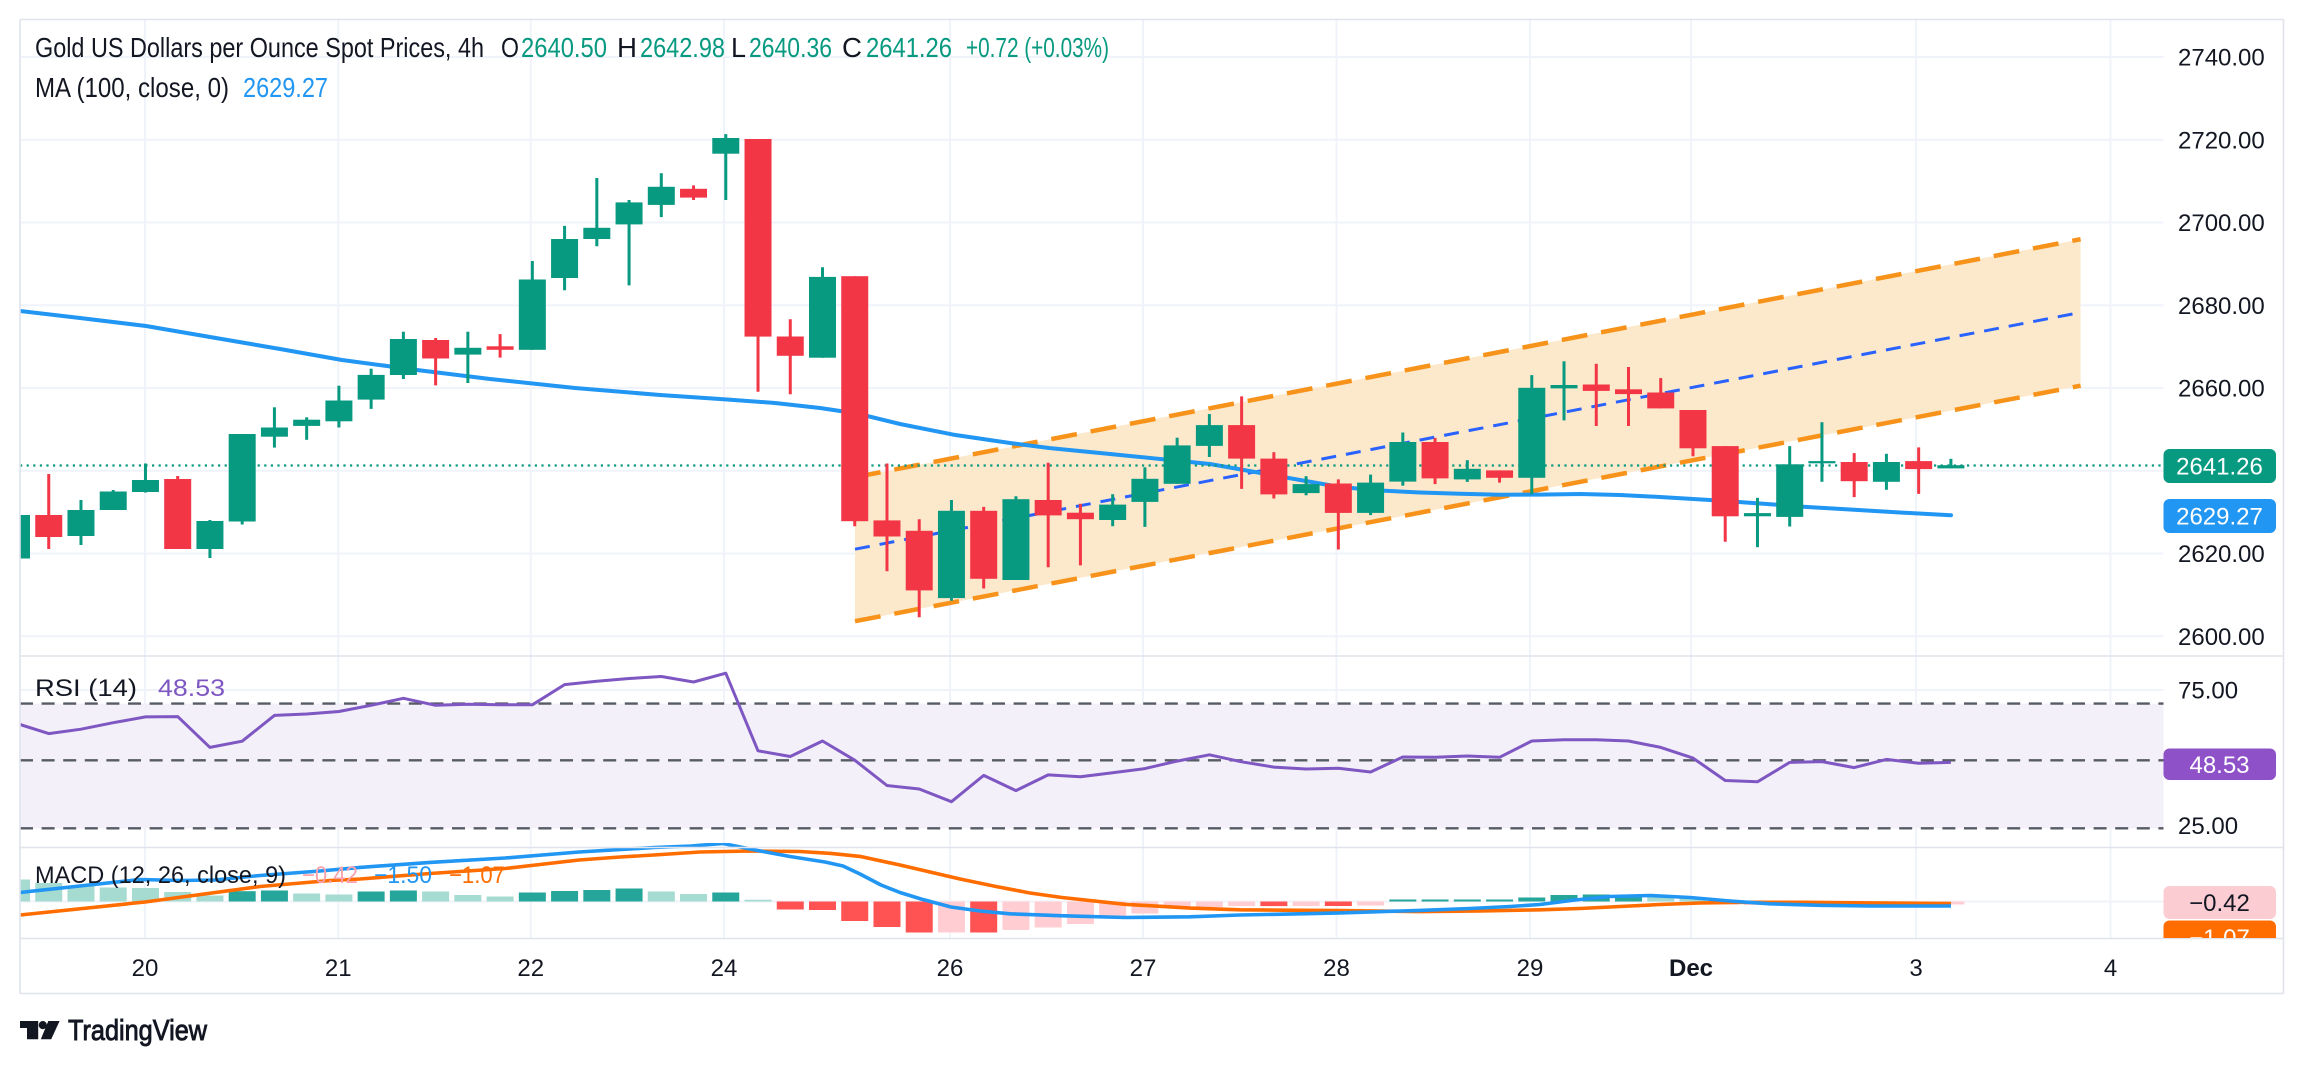 Image resolution: width=2304 pixels, height=1071 pixels. What do you see at coordinates (2110, 968) in the screenshot?
I see `svg-text: 4` at bounding box center [2110, 968].